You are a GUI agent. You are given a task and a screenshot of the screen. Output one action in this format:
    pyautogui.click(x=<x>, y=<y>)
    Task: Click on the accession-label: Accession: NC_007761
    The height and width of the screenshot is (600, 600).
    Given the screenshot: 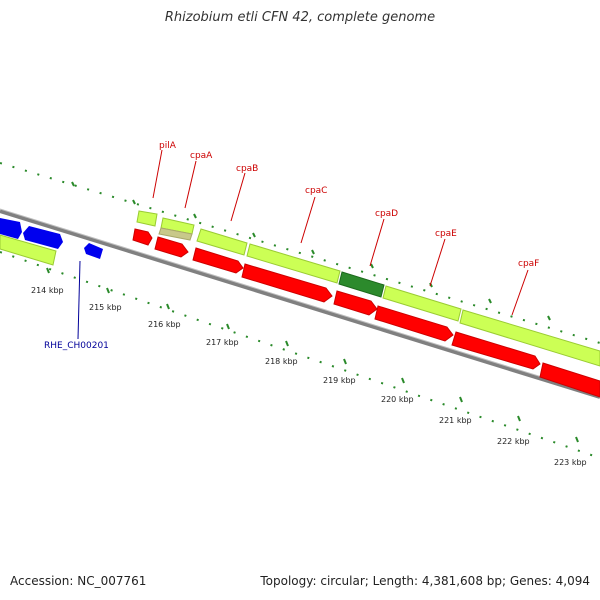 What is the action you would take?
    pyautogui.click(x=78, y=581)
    